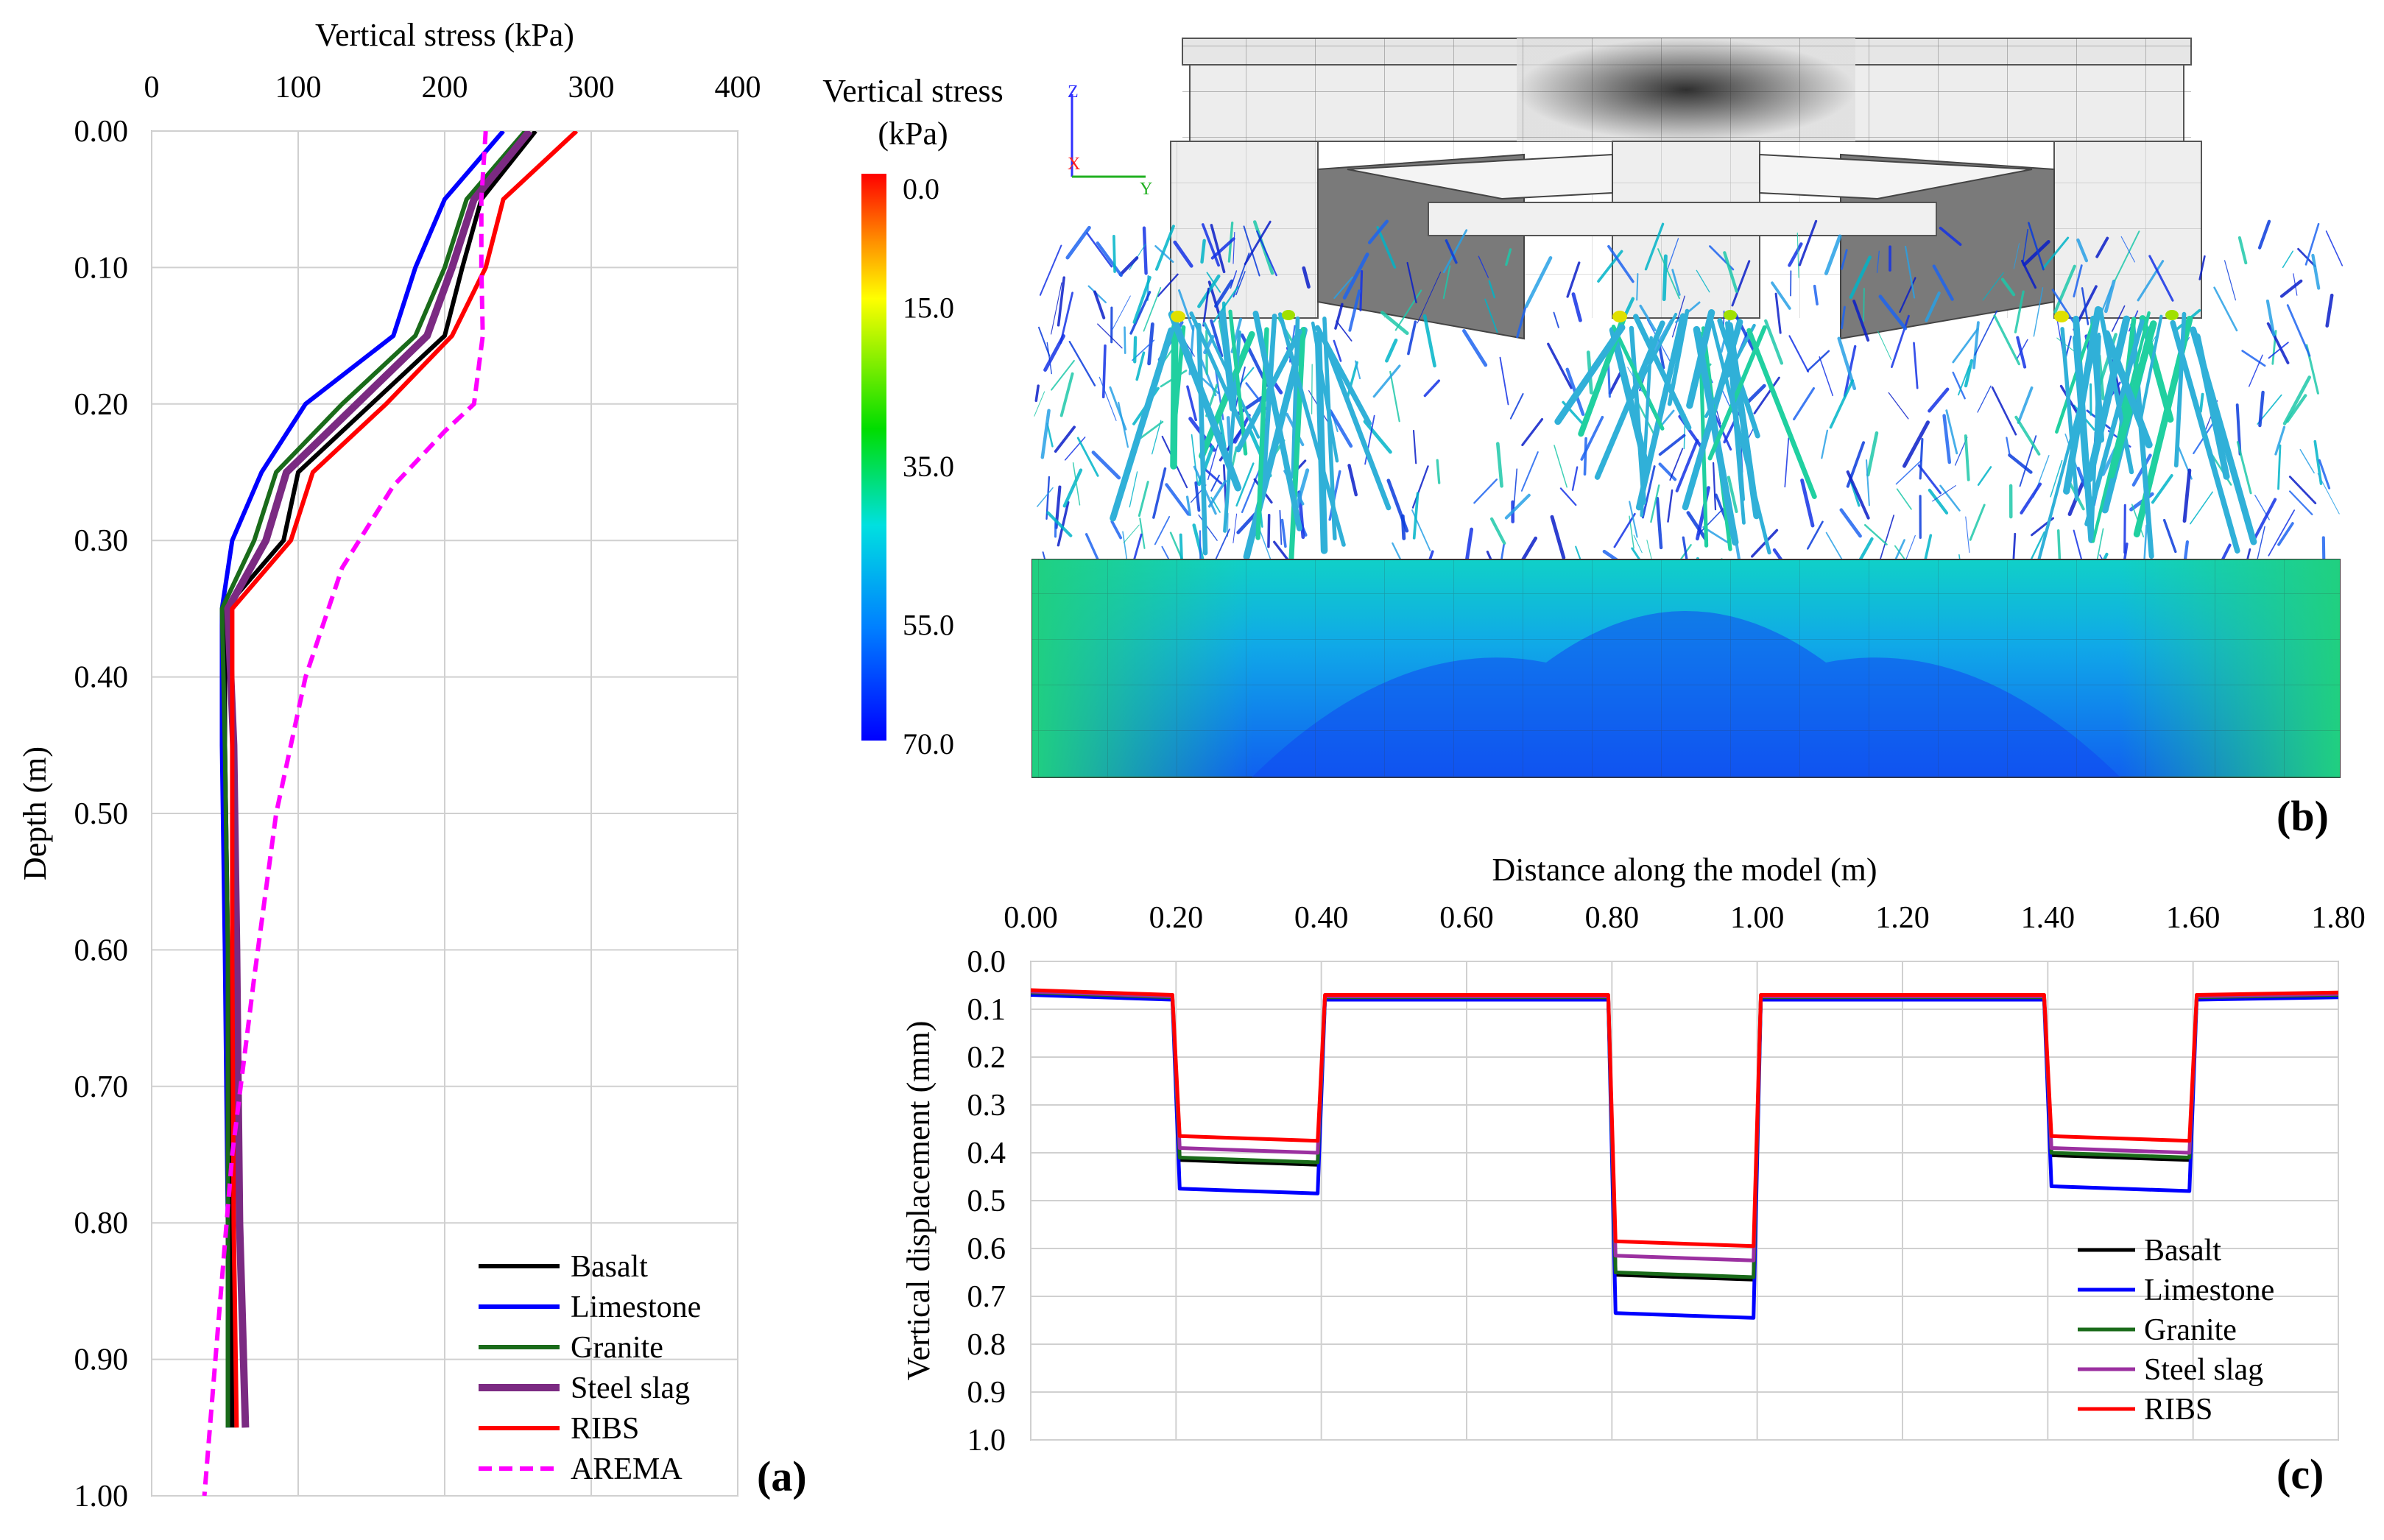  I want to click on colorbar-tick-label: 15.0, so click(928, 308).